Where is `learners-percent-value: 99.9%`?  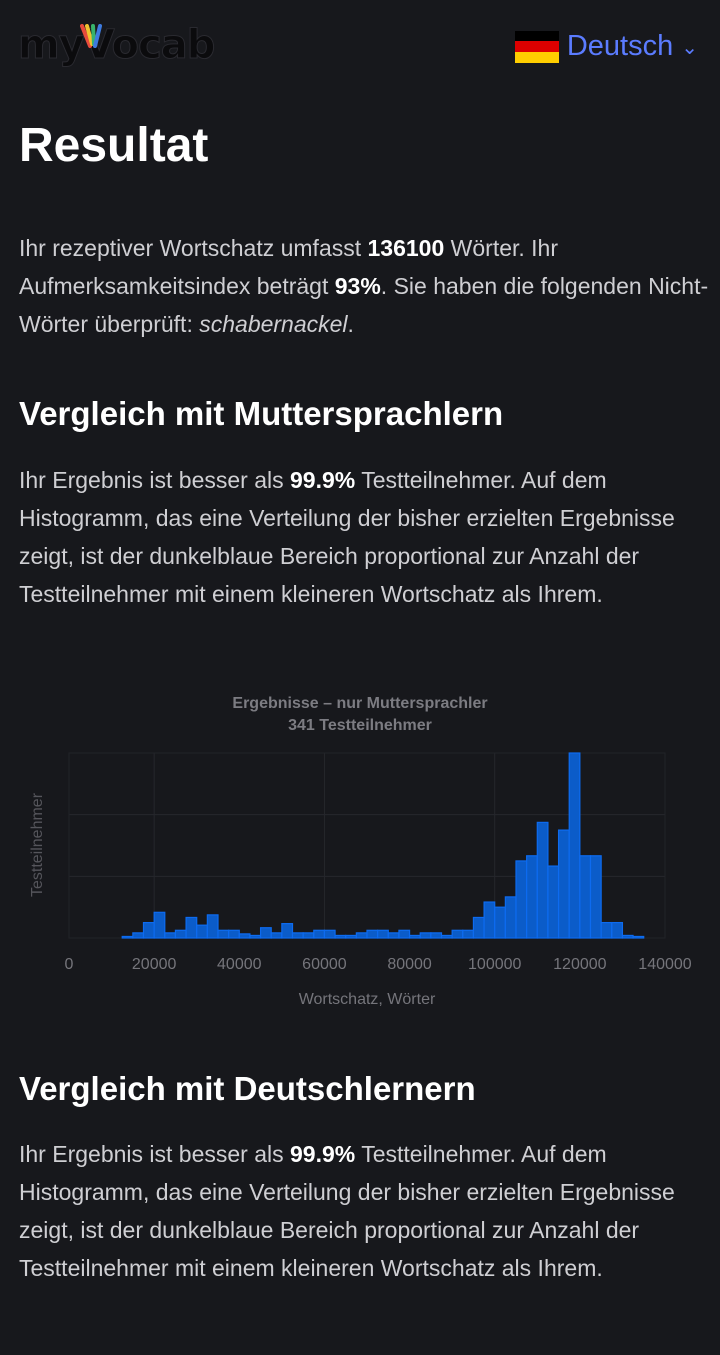
learners-percent-value: 99.9% is located at coordinates (323, 1154).